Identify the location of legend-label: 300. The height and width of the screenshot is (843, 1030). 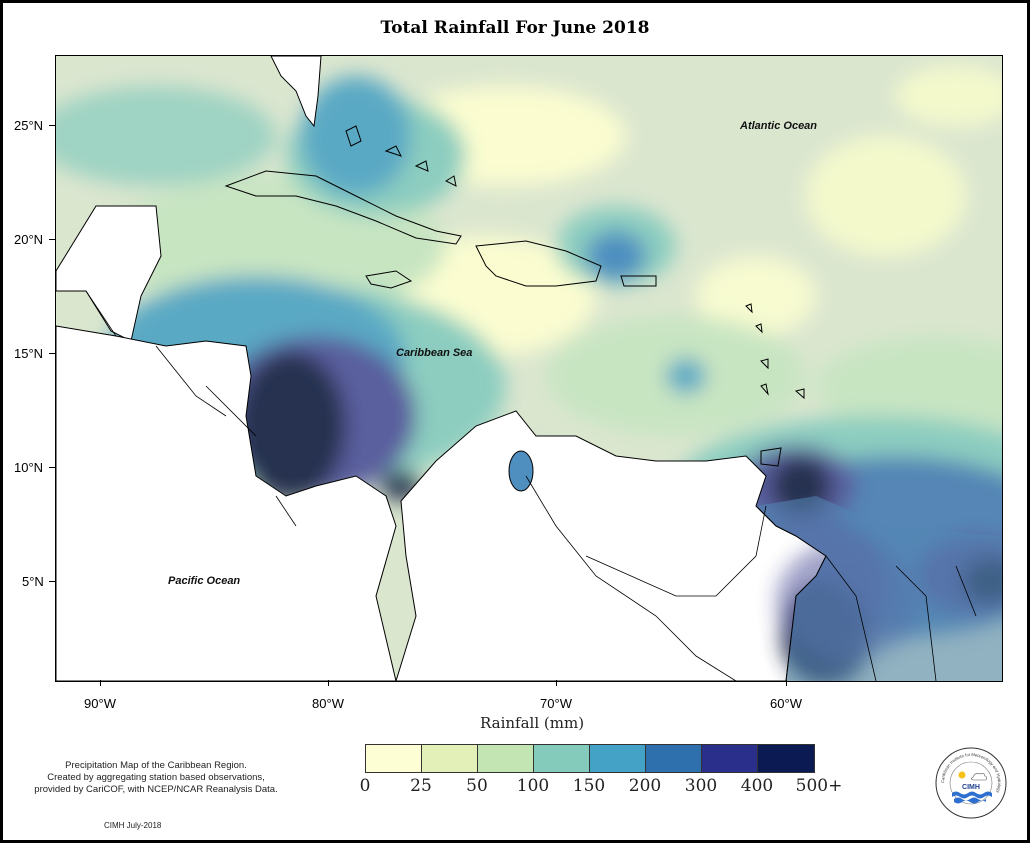
(701, 786).